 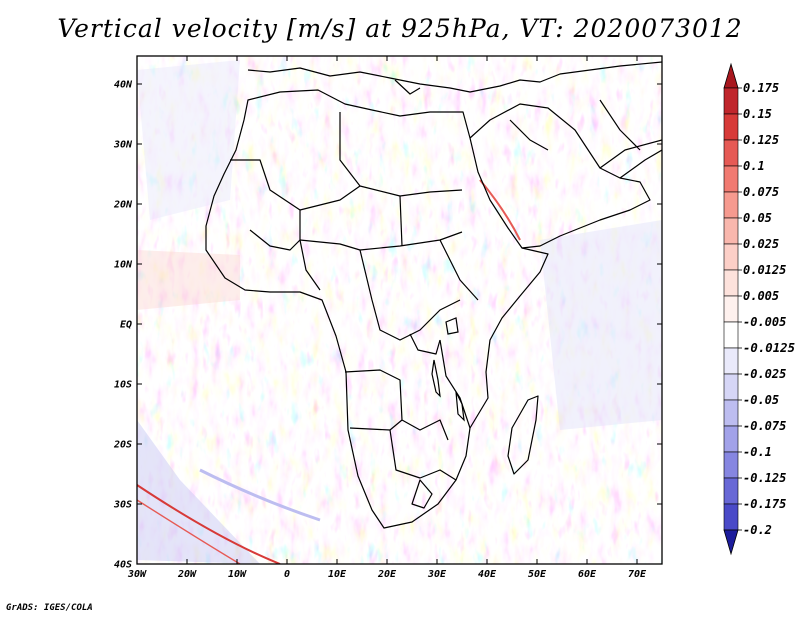 I want to click on lon-tick-label: 20E, so click(x=387, y=574).